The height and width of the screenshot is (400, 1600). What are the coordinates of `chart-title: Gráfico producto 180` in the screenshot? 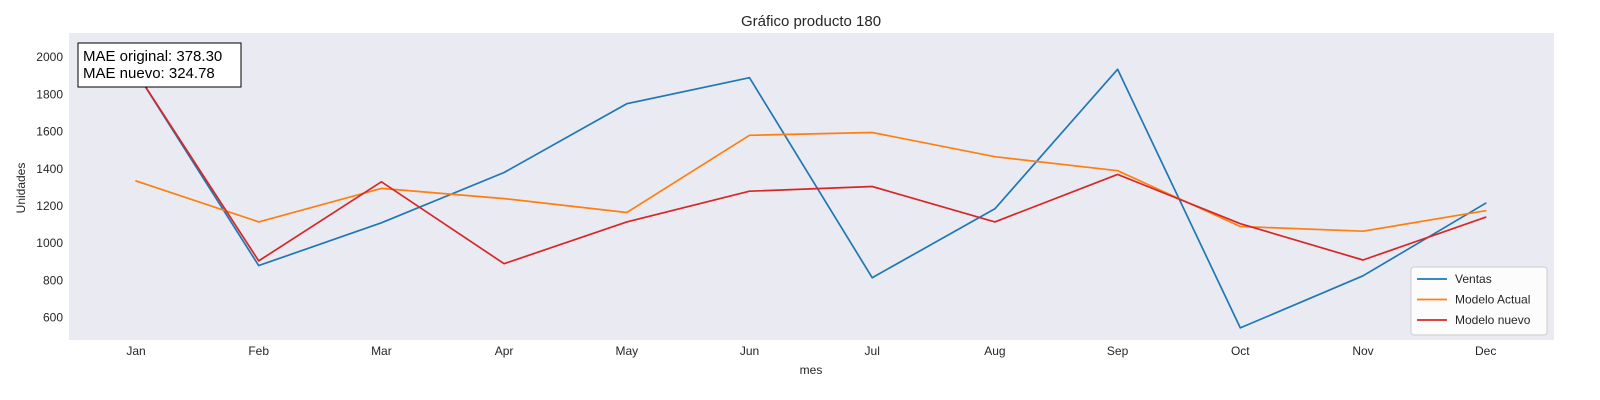 It's located at (811, 21).